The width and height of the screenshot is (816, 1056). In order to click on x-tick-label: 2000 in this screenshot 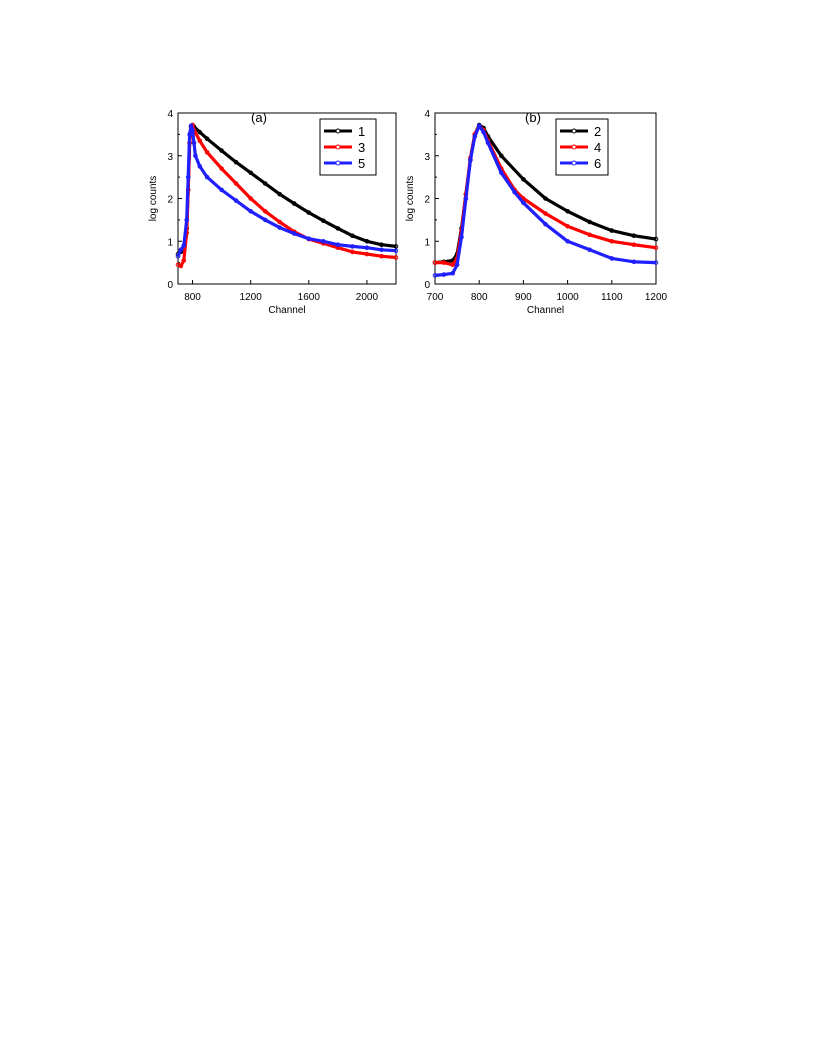, I will do `click(367, 297)`.